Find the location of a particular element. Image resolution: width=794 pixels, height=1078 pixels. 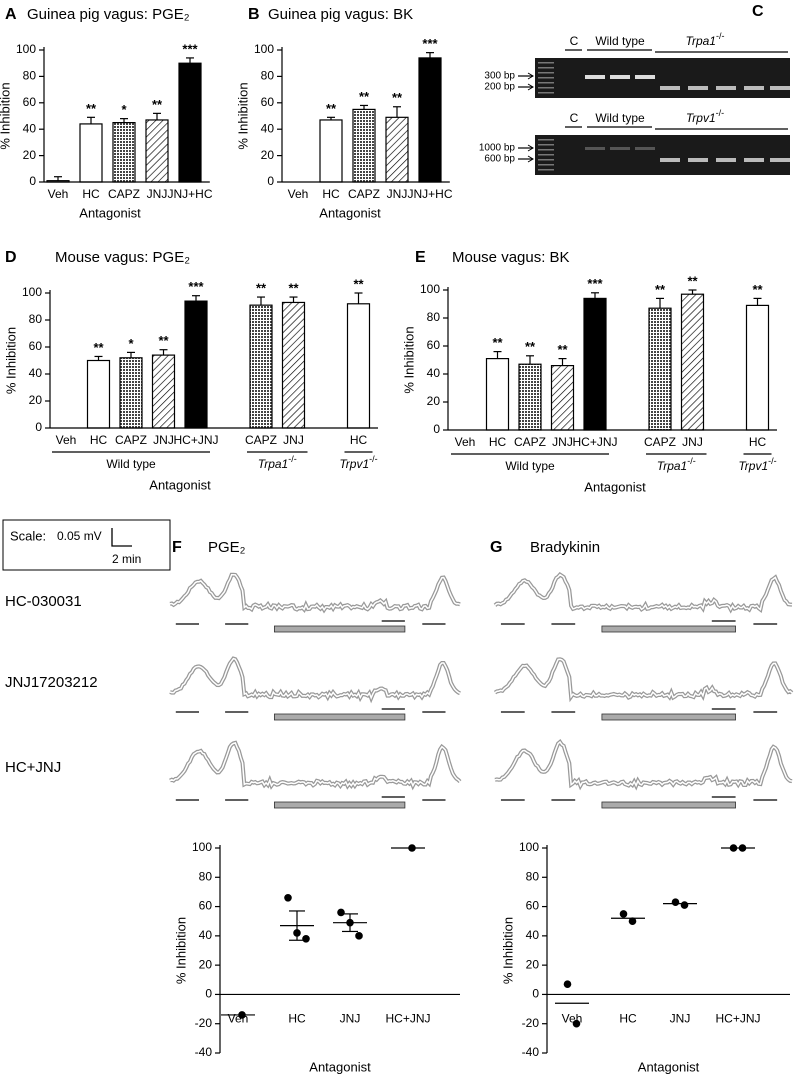

chart-title: Guinea pig vagus: BK is located at coordinates (340, 14).